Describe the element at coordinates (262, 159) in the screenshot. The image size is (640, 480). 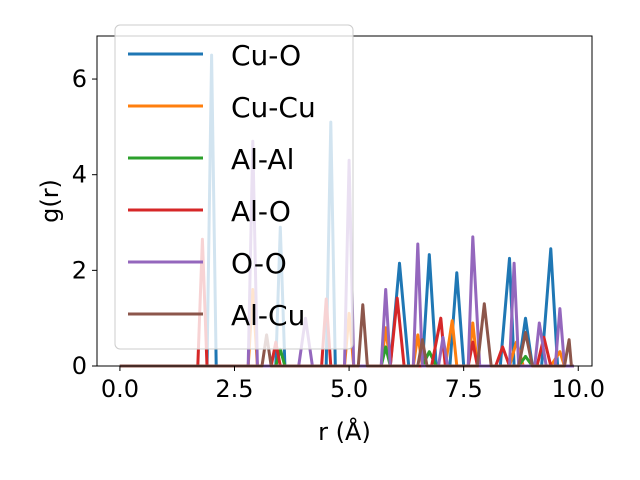
I see `legend-label-al-al: Al-Al` at that location.